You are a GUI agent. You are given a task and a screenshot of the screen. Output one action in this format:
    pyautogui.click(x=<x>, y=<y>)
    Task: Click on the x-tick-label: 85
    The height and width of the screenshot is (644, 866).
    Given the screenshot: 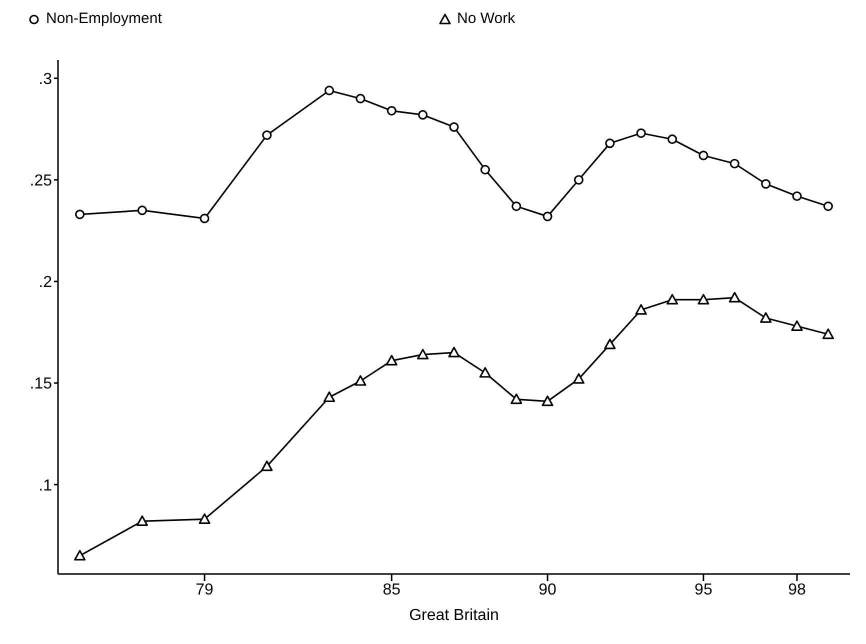 What is the action you would take?
    pyautogui.click(x=391, y=589)
    